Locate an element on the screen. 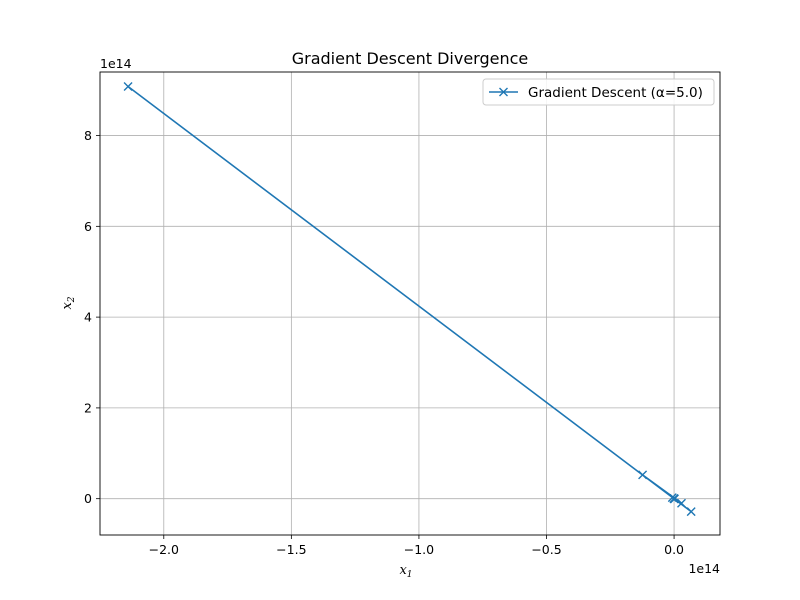 The width and height of the screenshot is (800, 600). x-tick-label: −2.0 is located at coordinates (164, 549).